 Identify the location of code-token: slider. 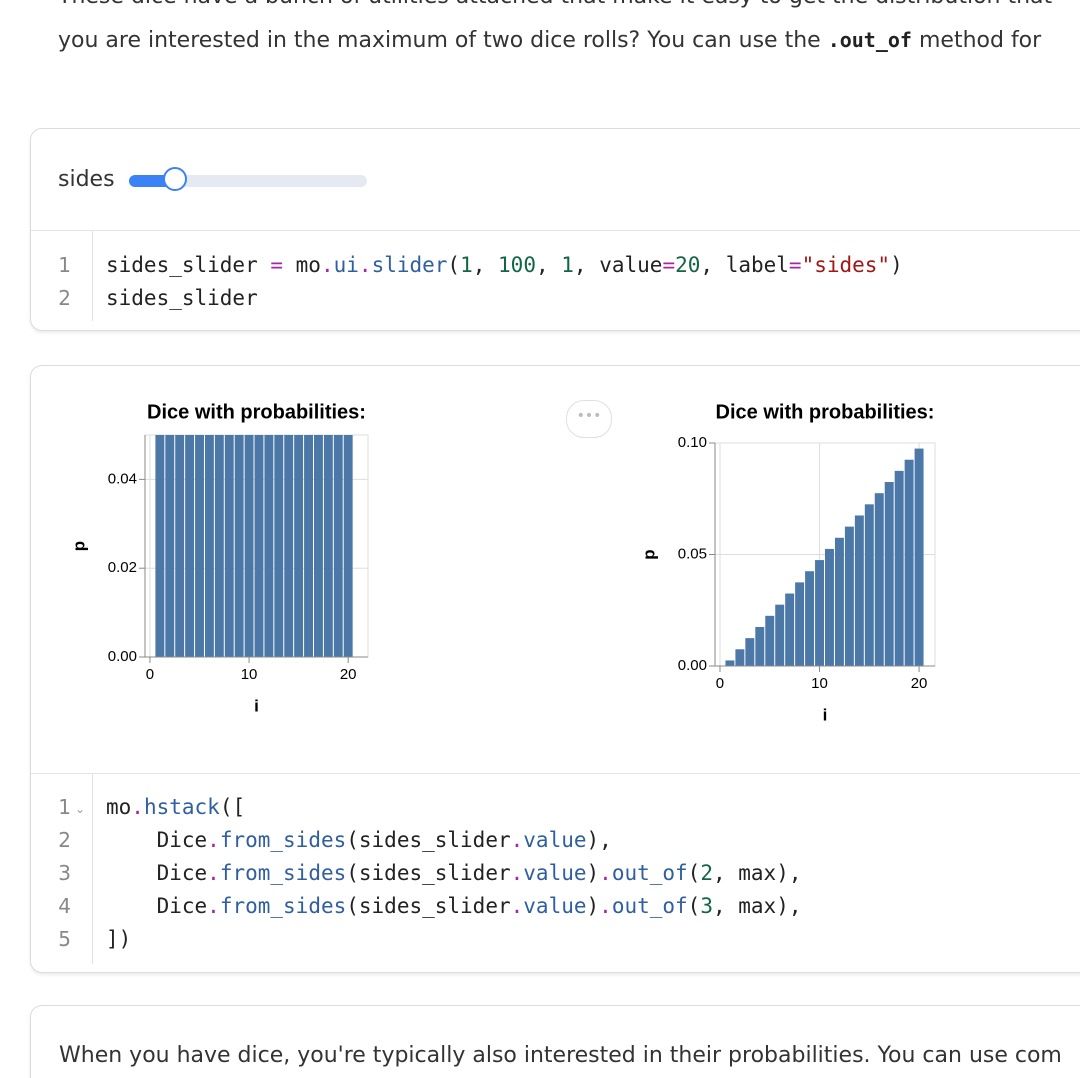
(409, 265).